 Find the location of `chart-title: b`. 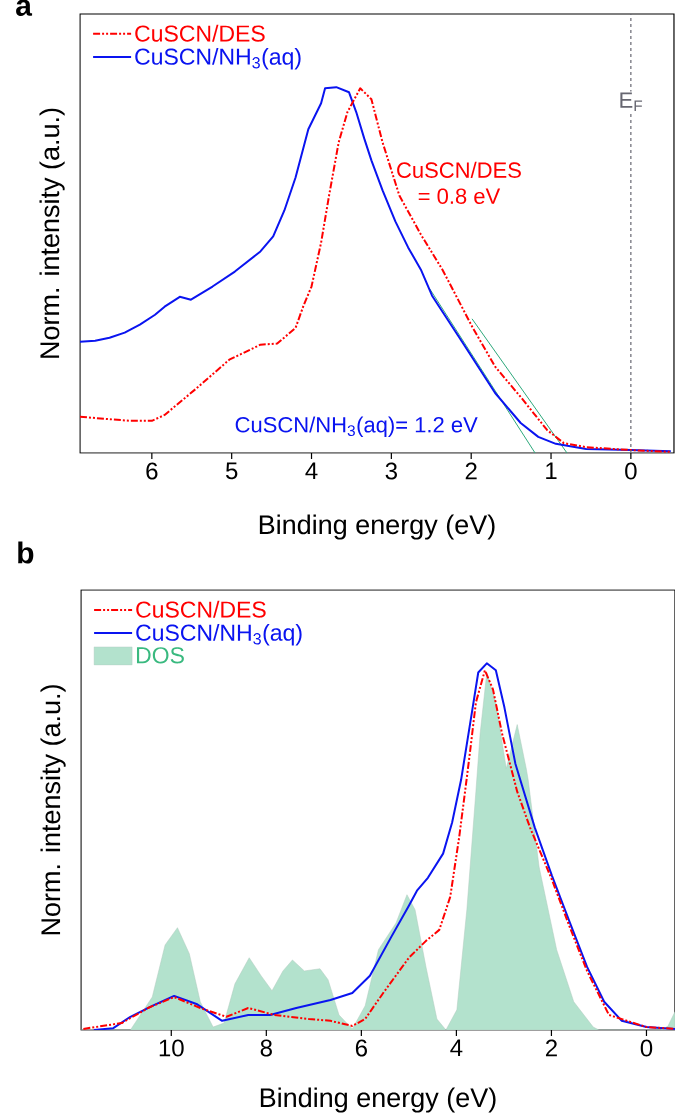

chart-title: b is located at coordinates (26, 552).